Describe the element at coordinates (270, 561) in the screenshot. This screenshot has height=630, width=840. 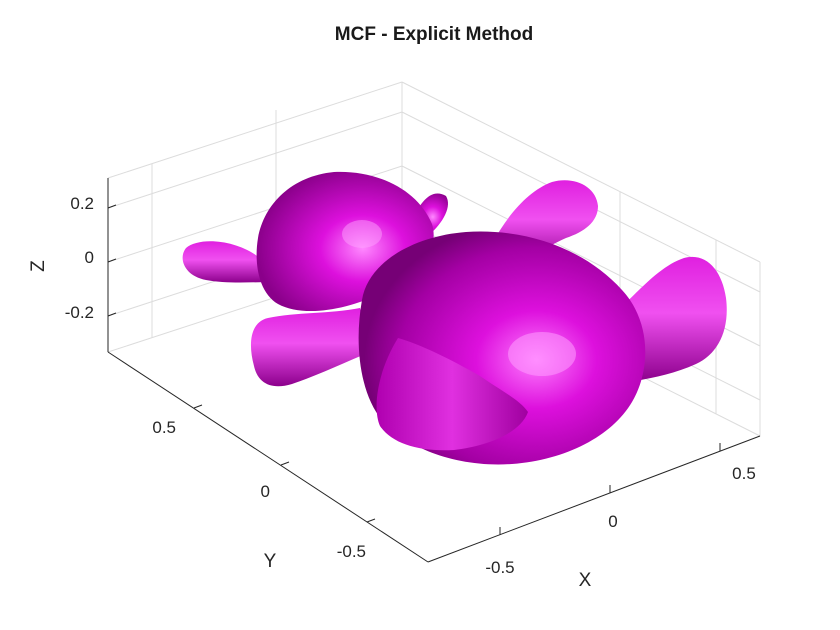
I see `y-axis-label: Y` at that location.